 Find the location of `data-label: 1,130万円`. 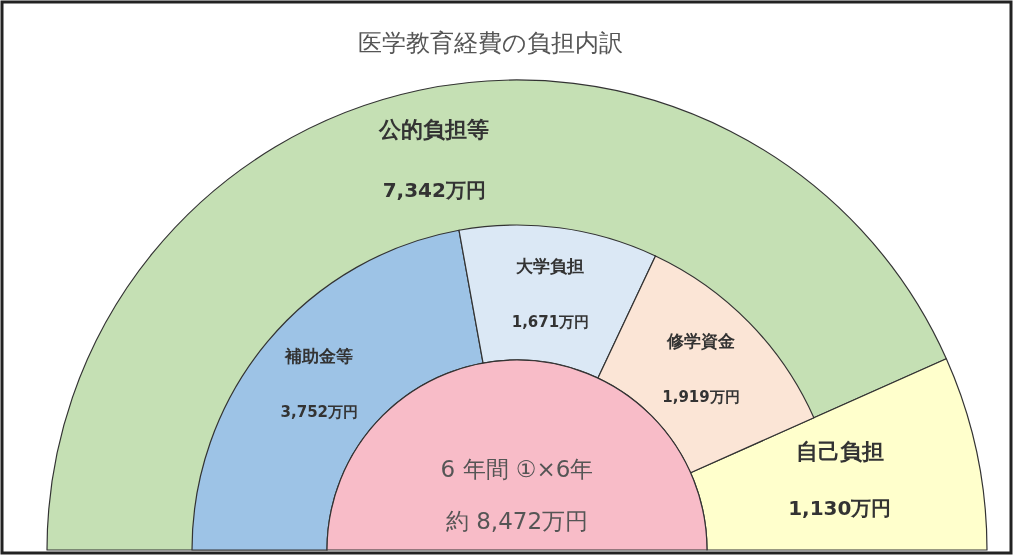

data-label: 1,130万円 is located at coordinates (840, 507).